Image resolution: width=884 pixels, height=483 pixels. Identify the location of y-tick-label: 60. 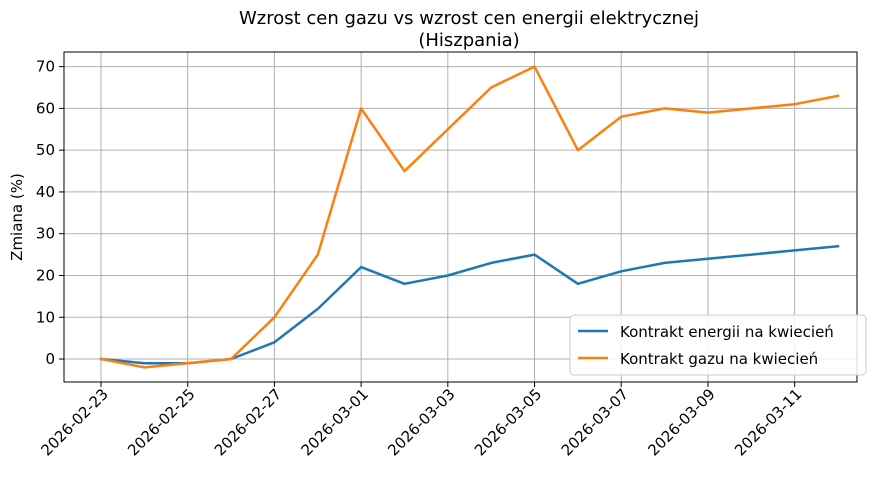
(45, 108).